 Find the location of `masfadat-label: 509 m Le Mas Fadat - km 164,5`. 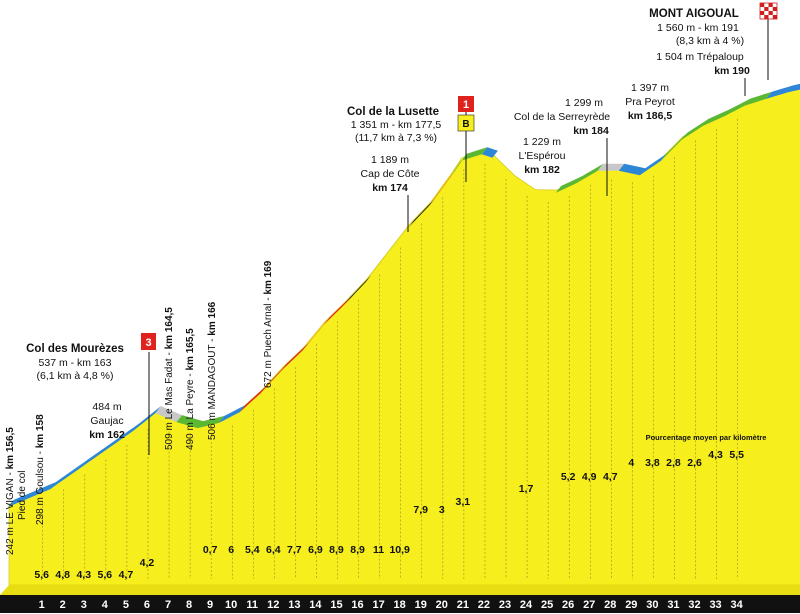

masfadat-label: 509 m Le Mas Fadat - km 164,5 is located at coordinates (169, 378).